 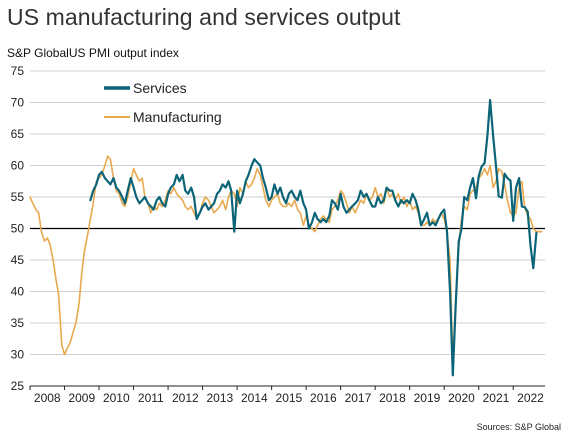 I want to click on y-tick-label: 25, so click(x=18, y=386).